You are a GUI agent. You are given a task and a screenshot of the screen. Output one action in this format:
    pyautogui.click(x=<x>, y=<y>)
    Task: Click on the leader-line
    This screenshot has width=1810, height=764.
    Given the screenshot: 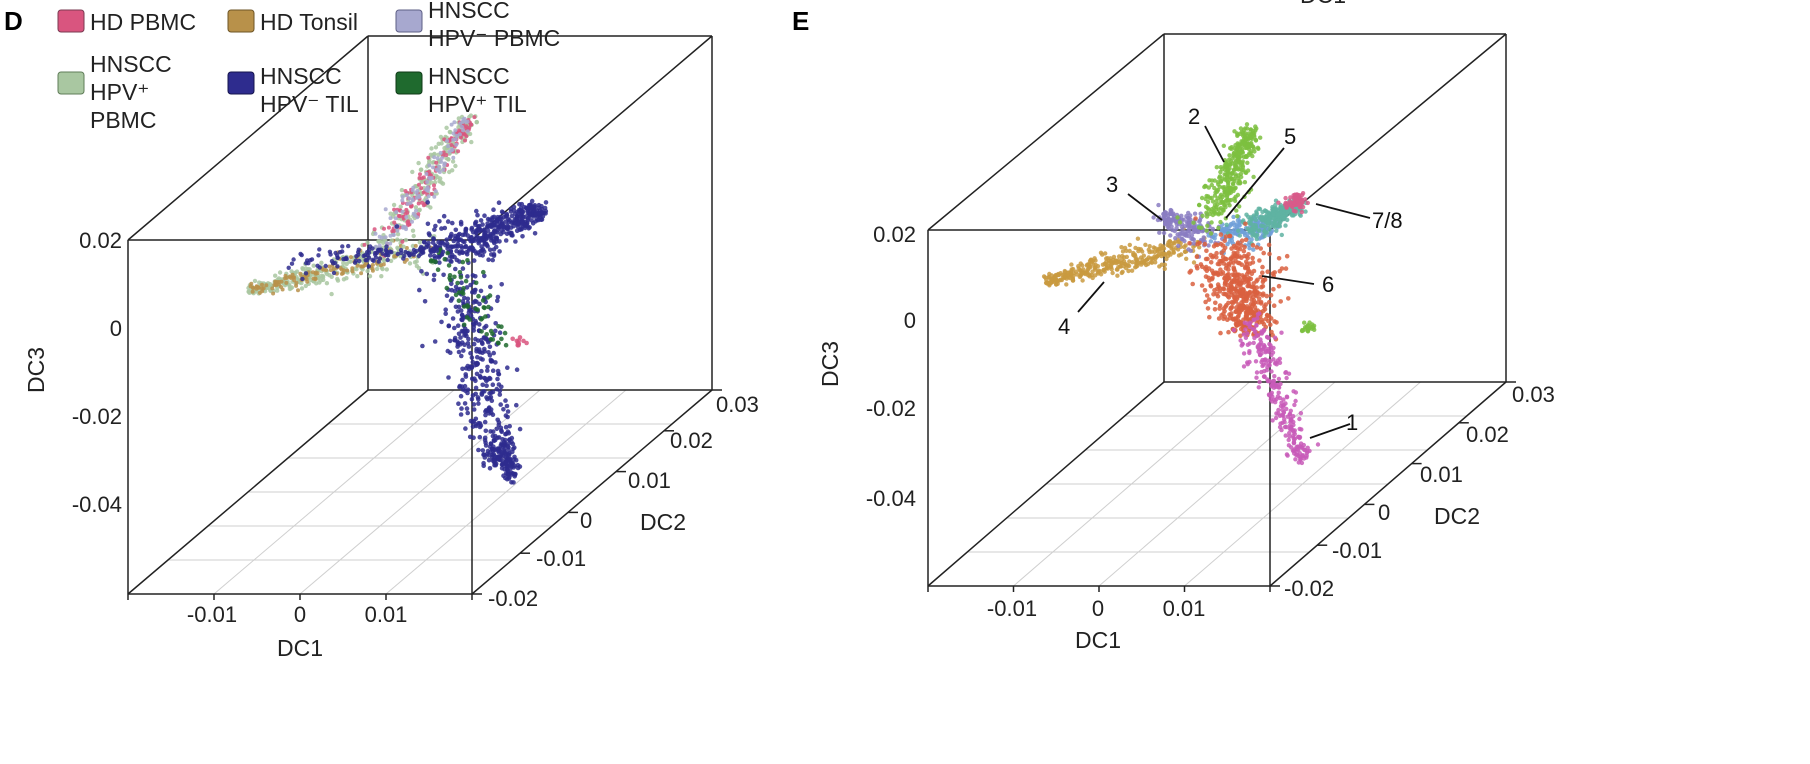 What is the action you would take?
    pyautogui.click(x=1214, y=144)
    